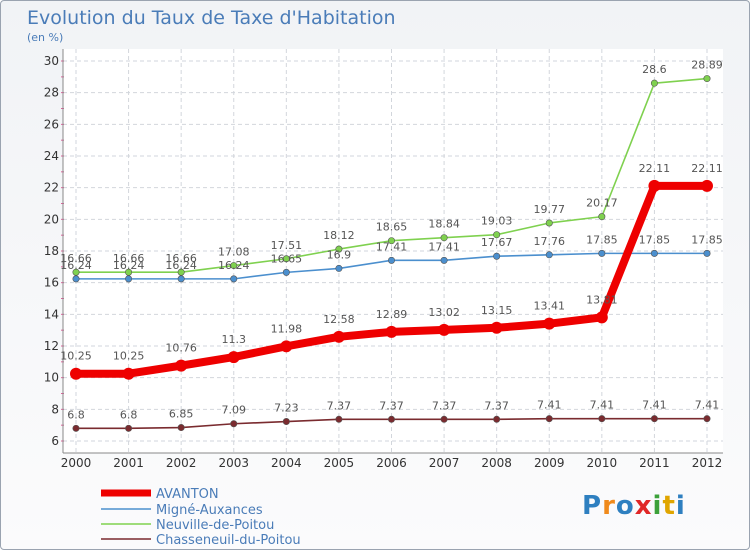 This screenshot has height=550, width=750. I want to click on data-label: 13.02, so click(444, 312).